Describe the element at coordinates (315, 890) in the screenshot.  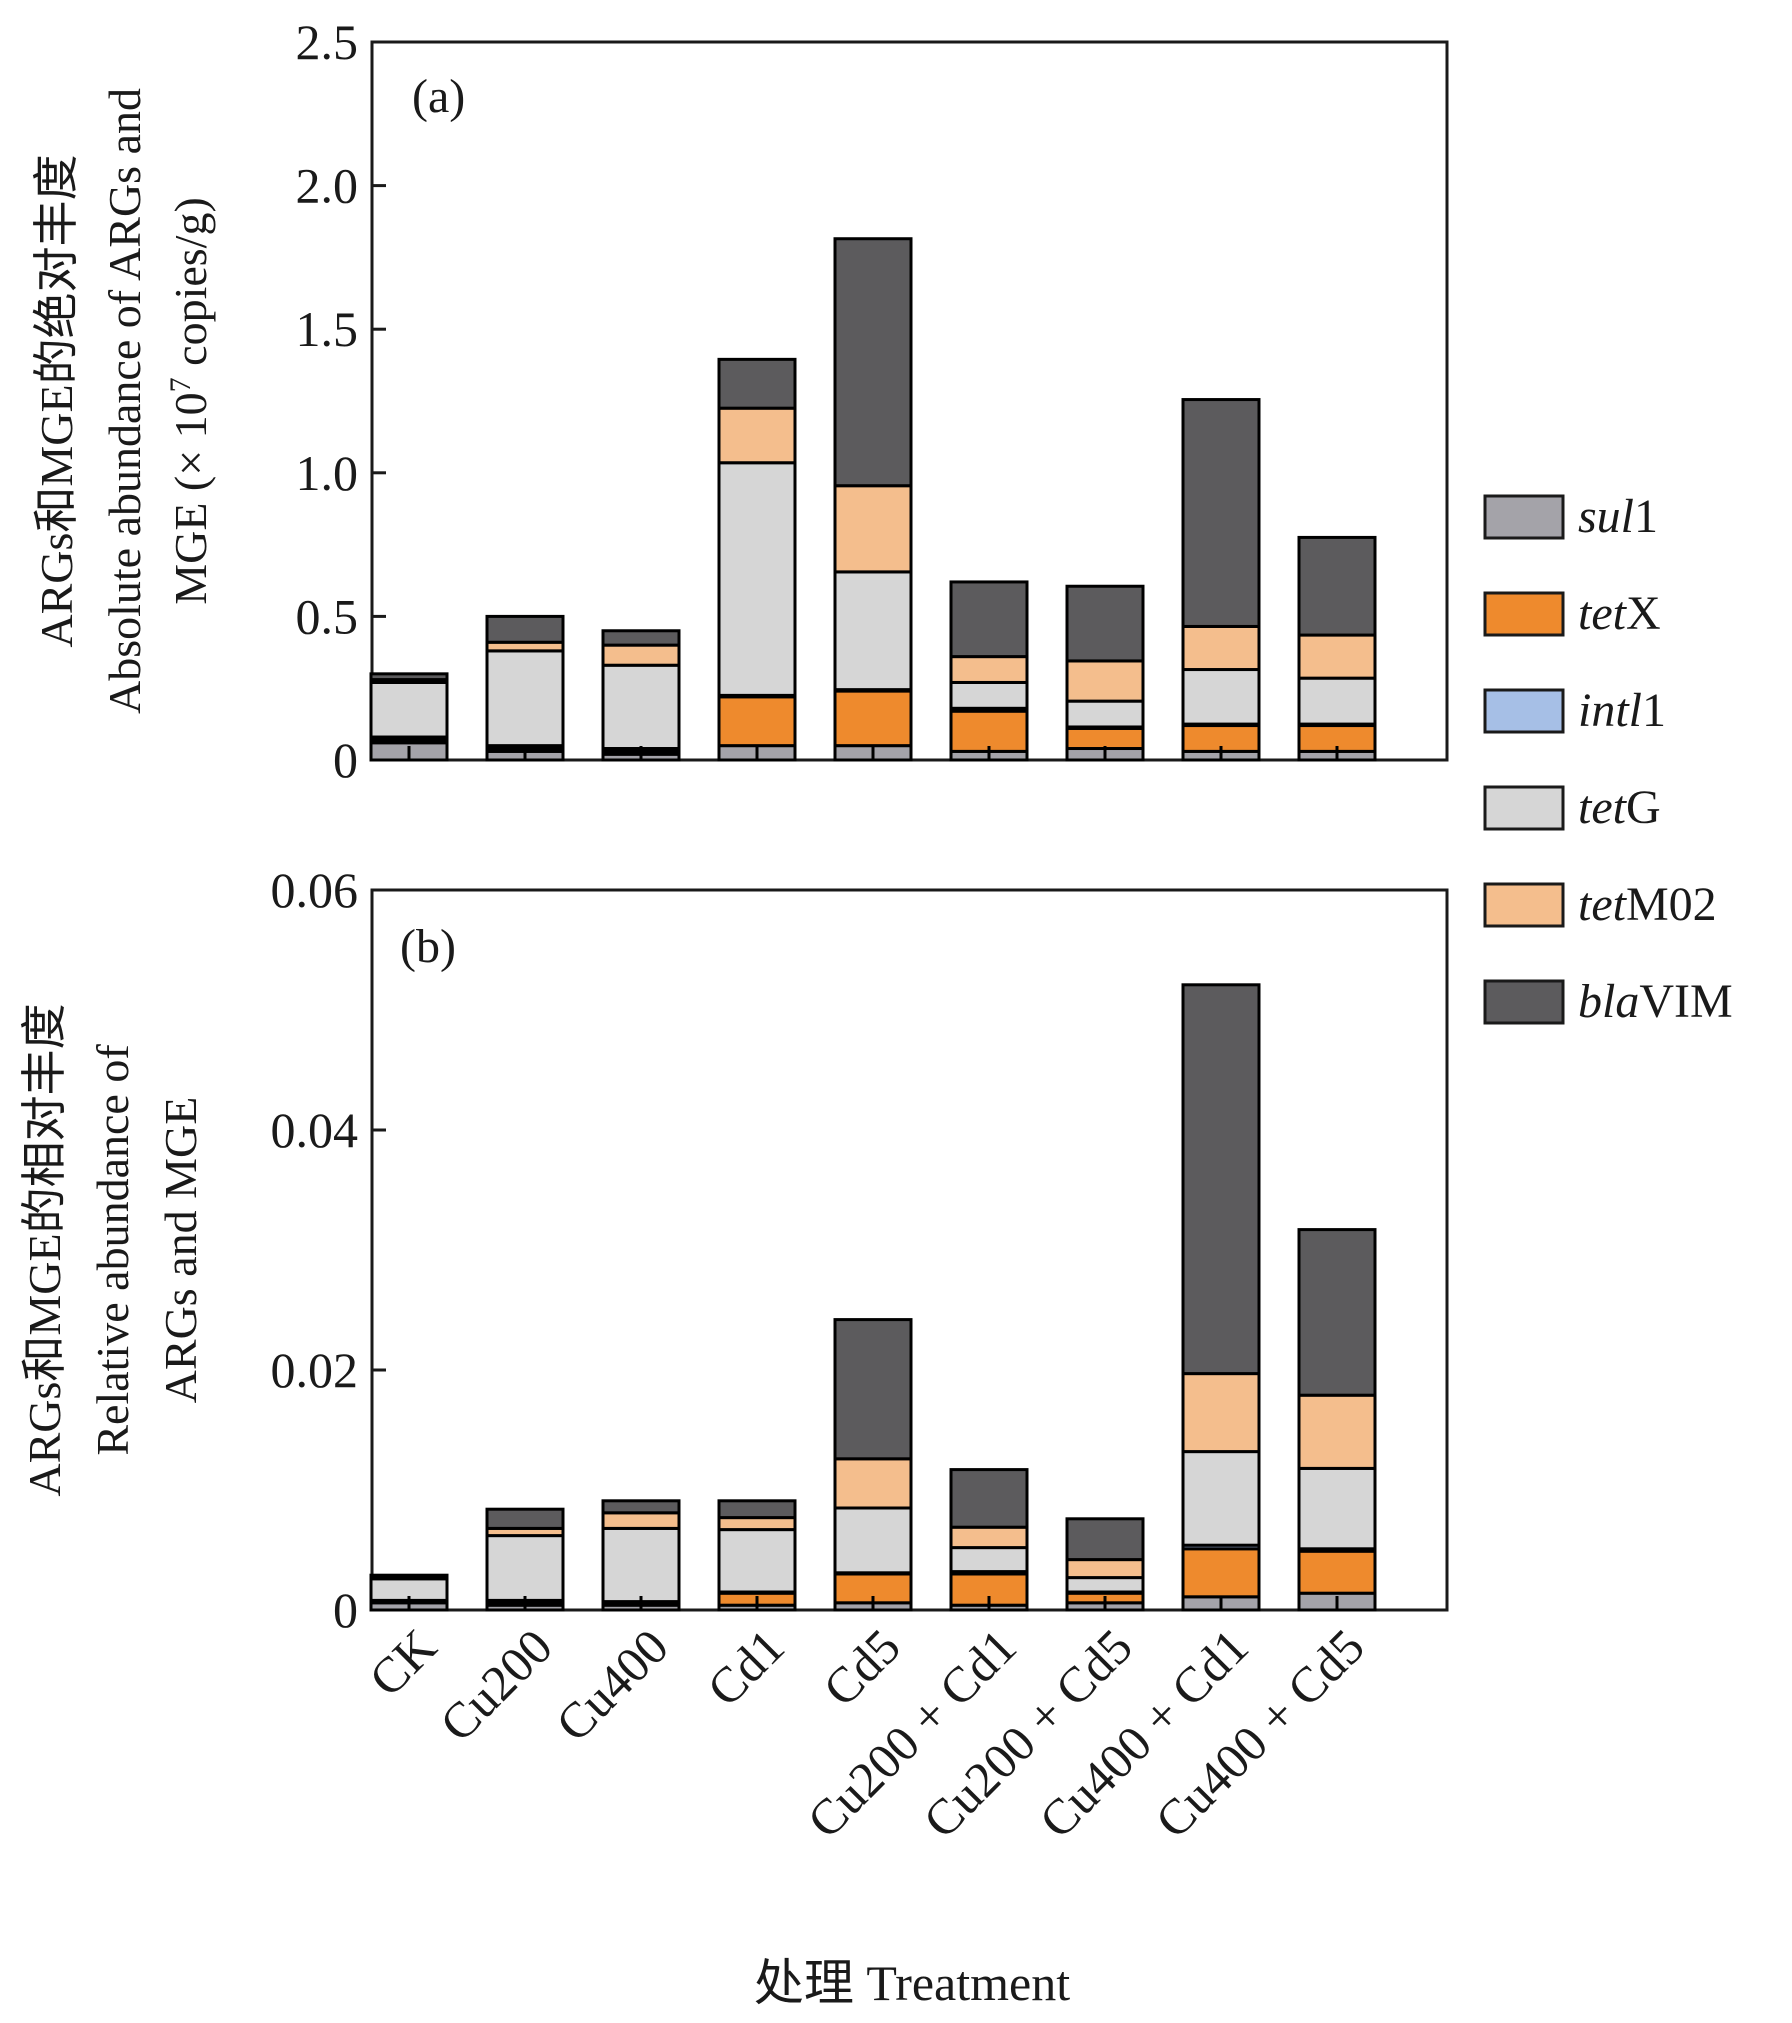
I see `panel-b-ytick-label: 0.06` at that location.